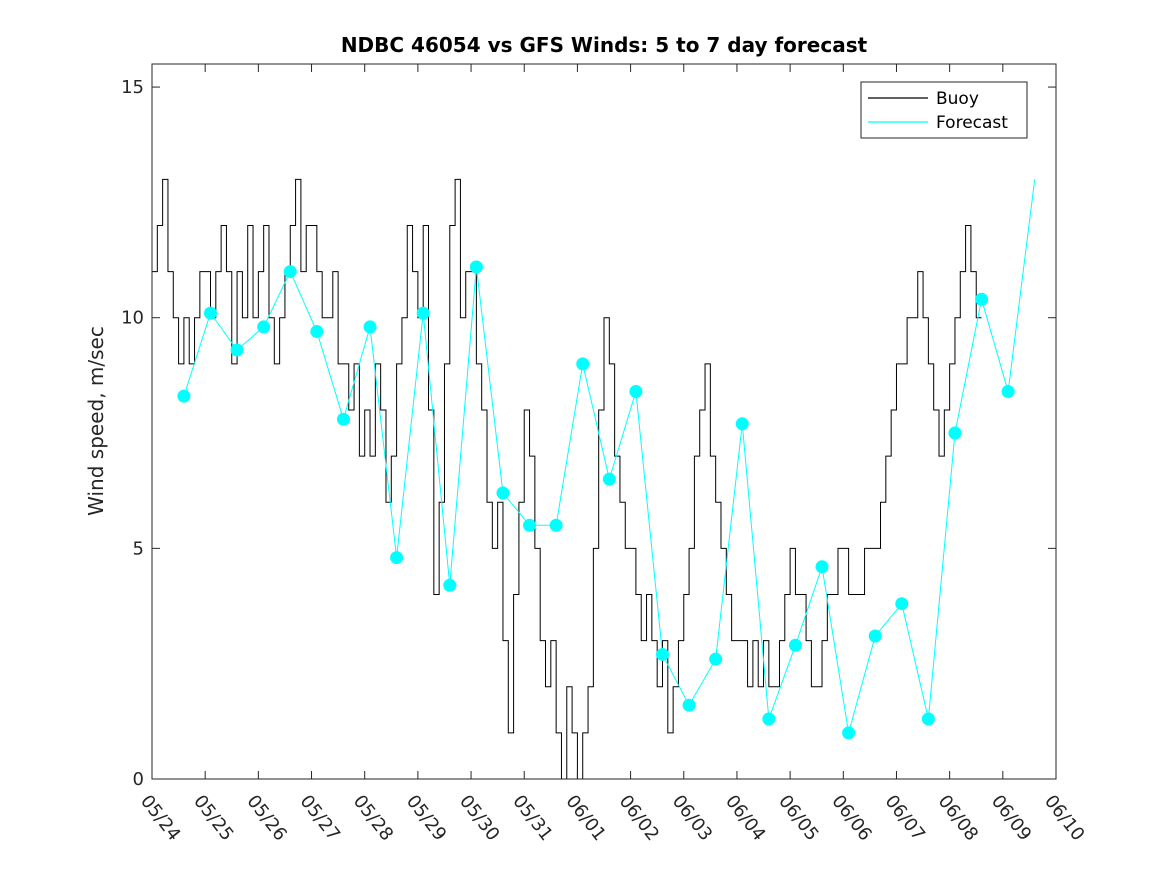 The height and width of the screenshot is (875, 1167). What do you see at coordinates (138, 779) in the screenshot?
I see `y-tick-label: 0` at bounding box center [138, 779].